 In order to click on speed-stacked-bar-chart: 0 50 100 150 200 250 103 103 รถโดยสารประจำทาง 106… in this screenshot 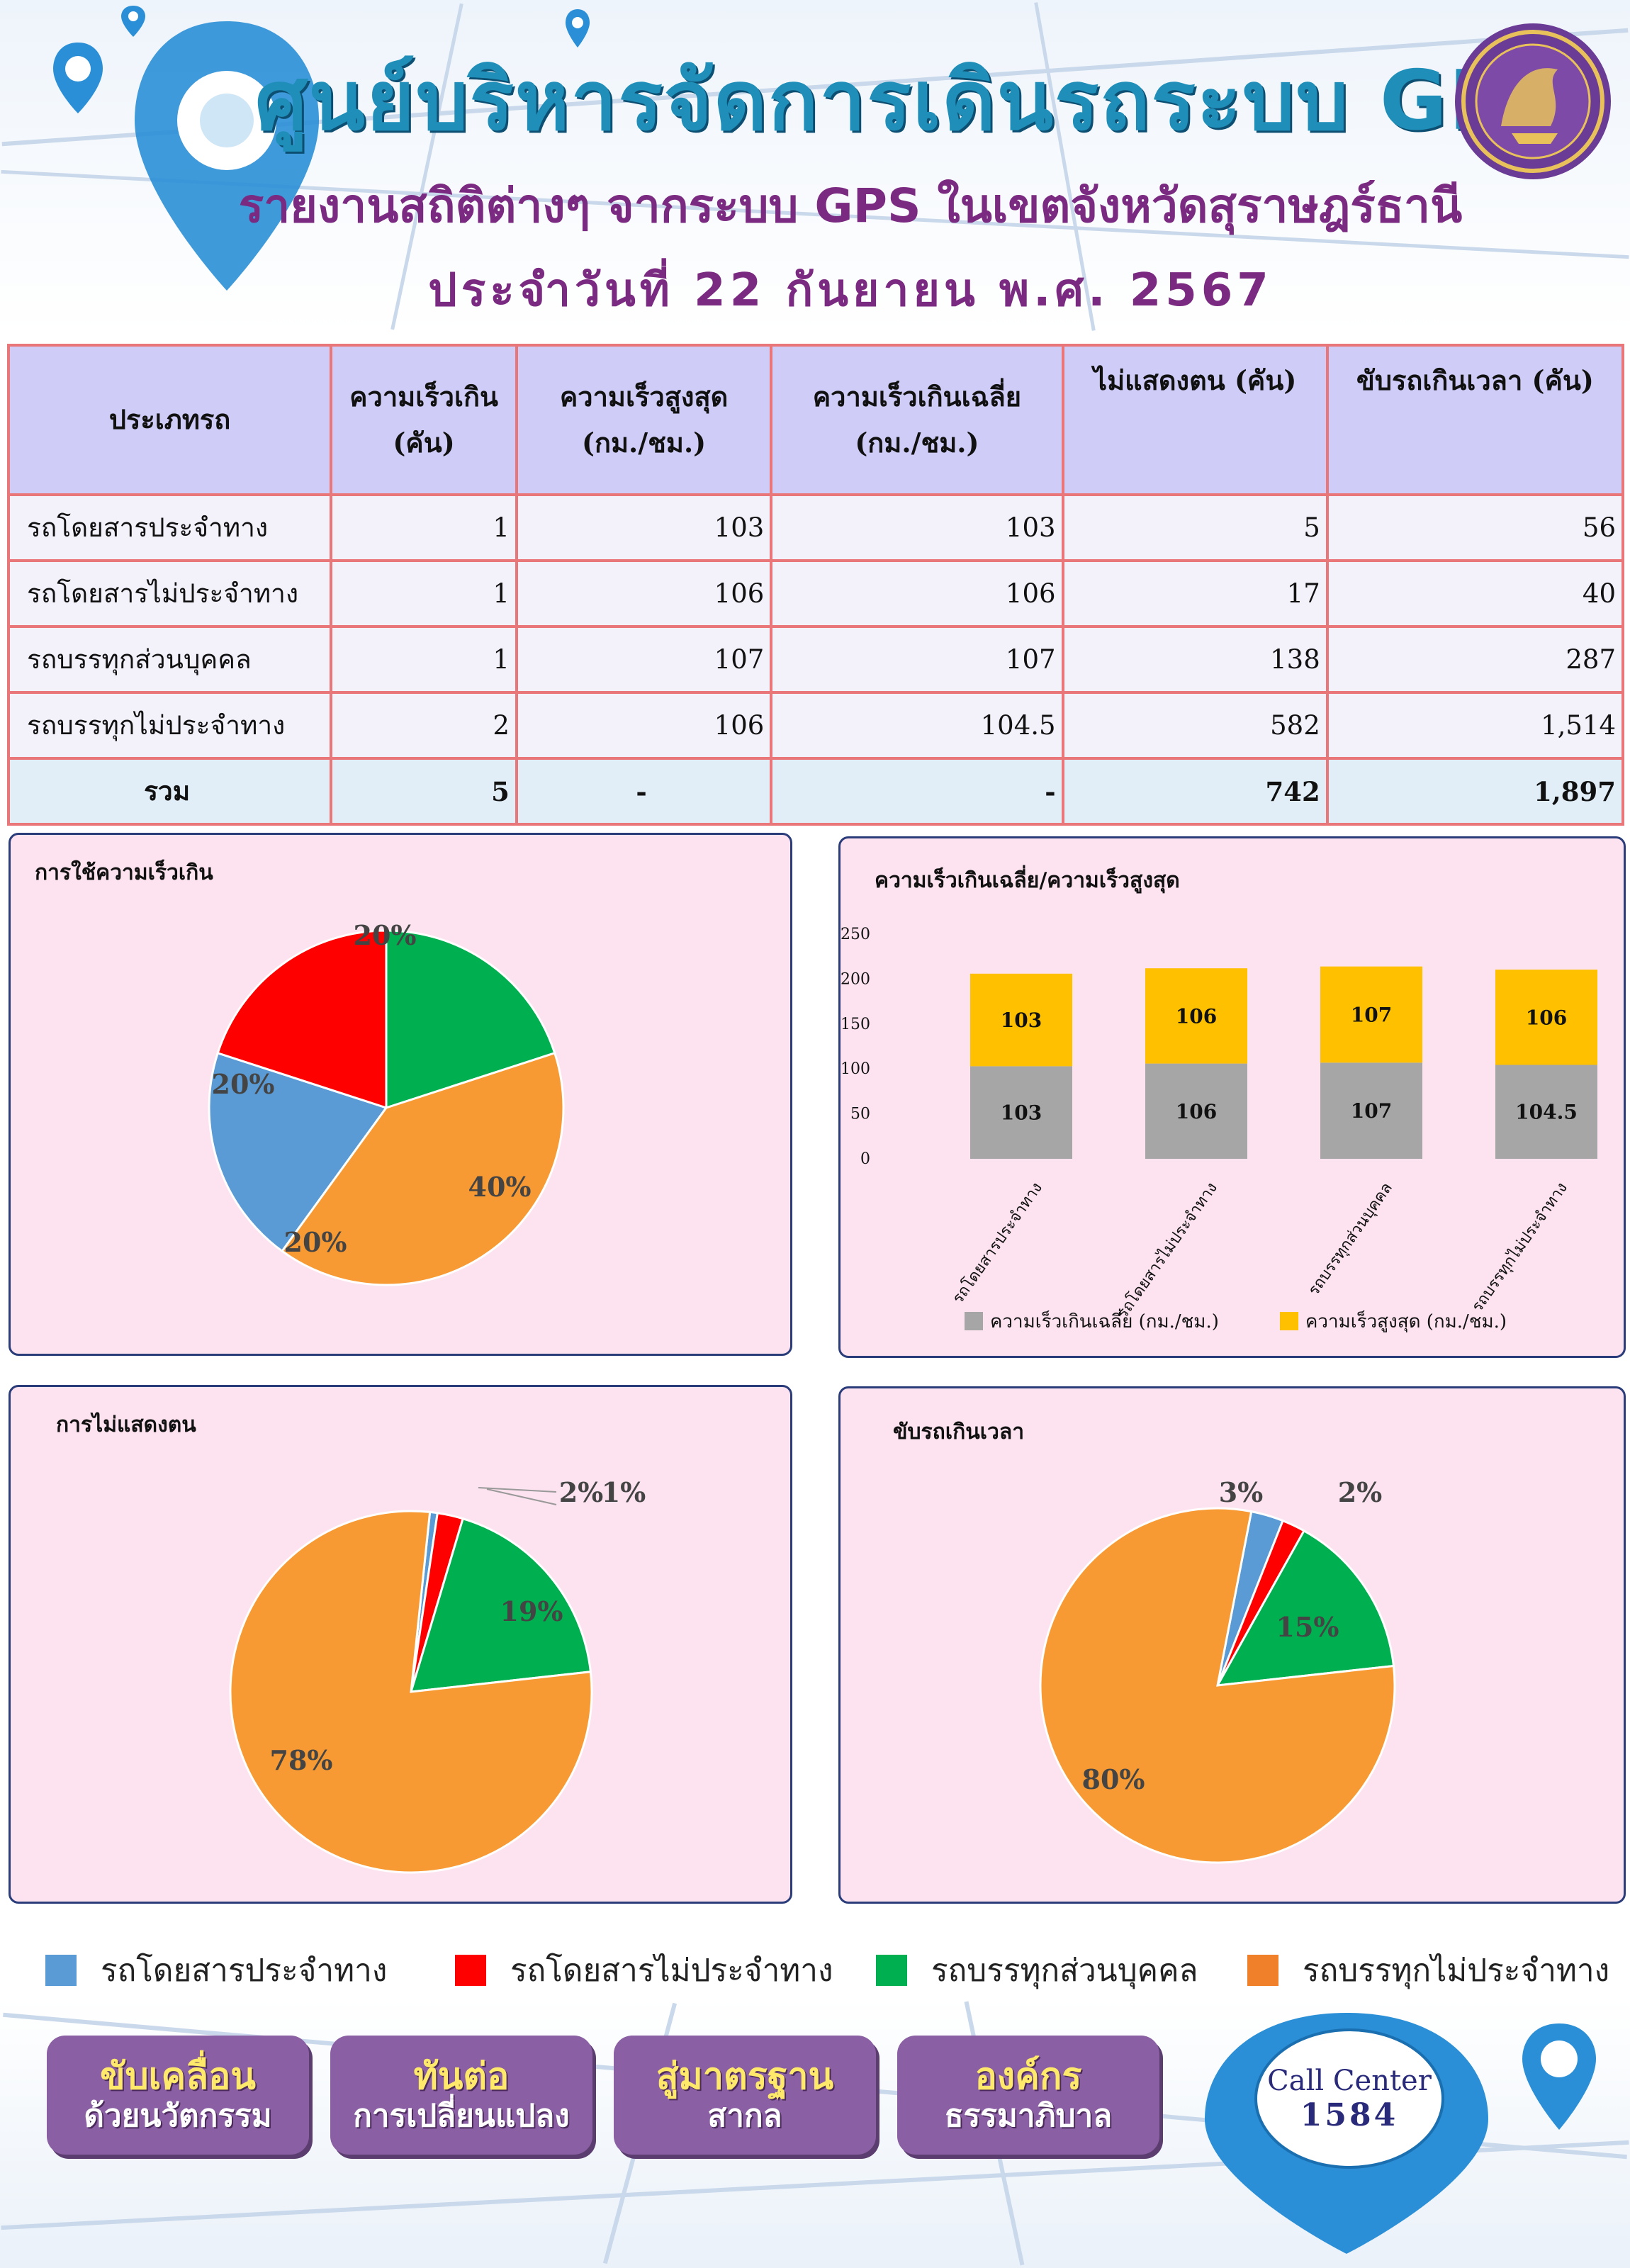, I will do `click(1219, 1129)`.